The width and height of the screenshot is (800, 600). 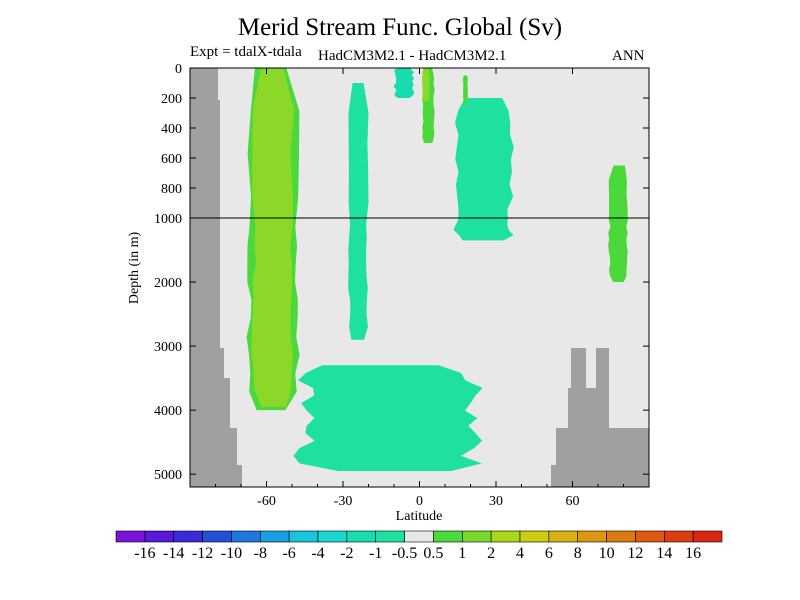 I want to click on y-tick-label: 5000, so click(x=168, y=475).